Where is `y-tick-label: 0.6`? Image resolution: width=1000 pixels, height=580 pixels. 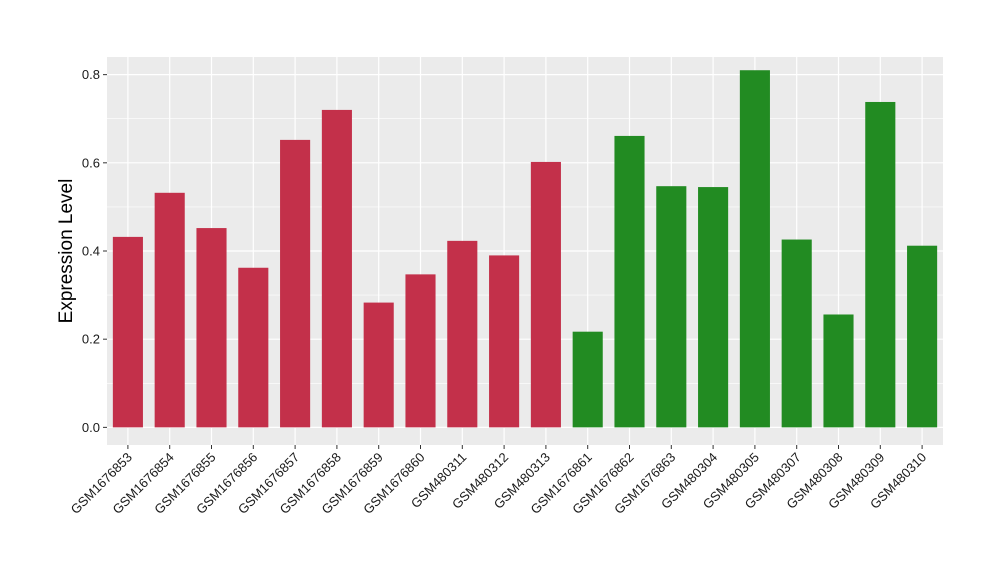 y-tick-label: 0.6 is located at coordinates (91, 162).